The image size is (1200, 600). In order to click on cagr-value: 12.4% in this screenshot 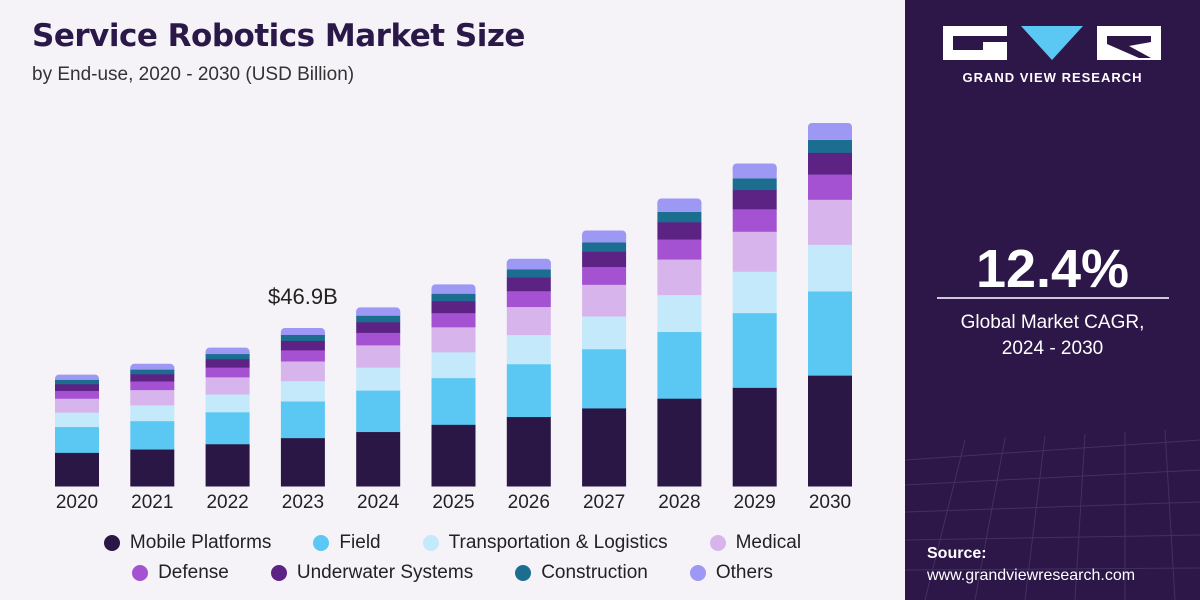, I will do `click(1052, 269)`.